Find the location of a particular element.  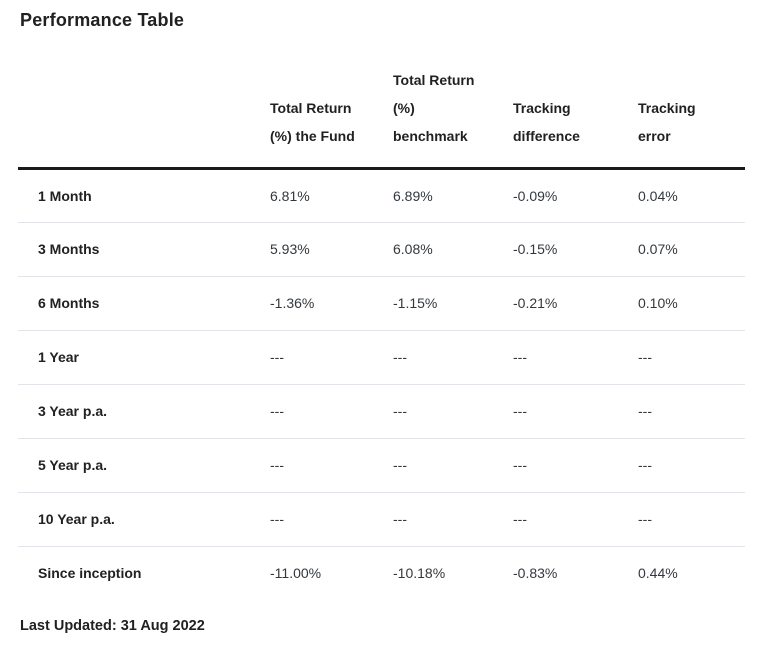

cell-fund-return: -1.36% is located at coordinates (331, 302).